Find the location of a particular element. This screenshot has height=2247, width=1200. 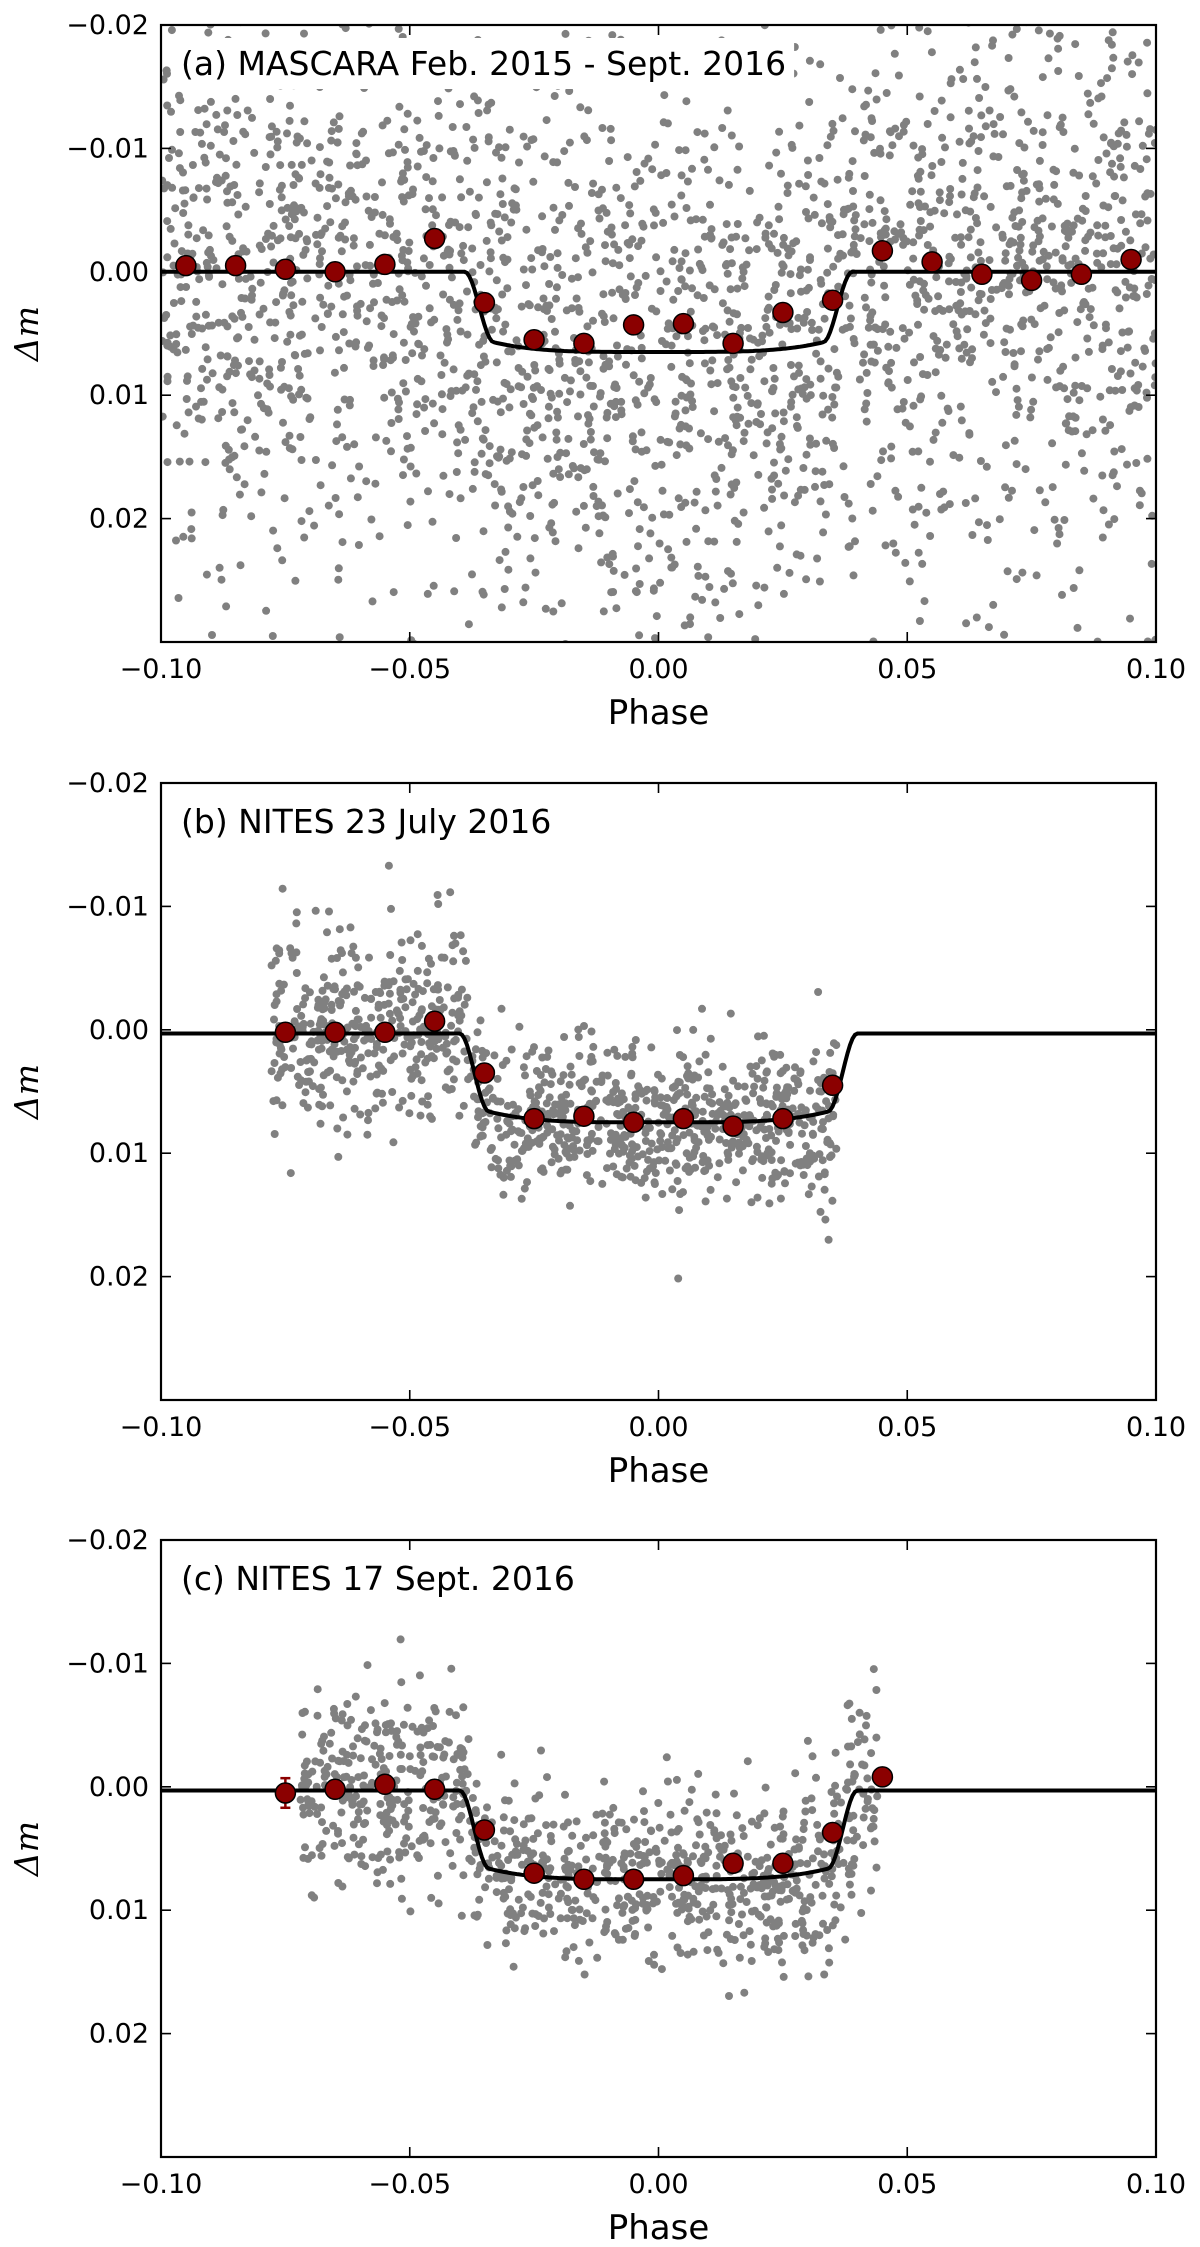

binned-point is located at coordinates (832, 1832).